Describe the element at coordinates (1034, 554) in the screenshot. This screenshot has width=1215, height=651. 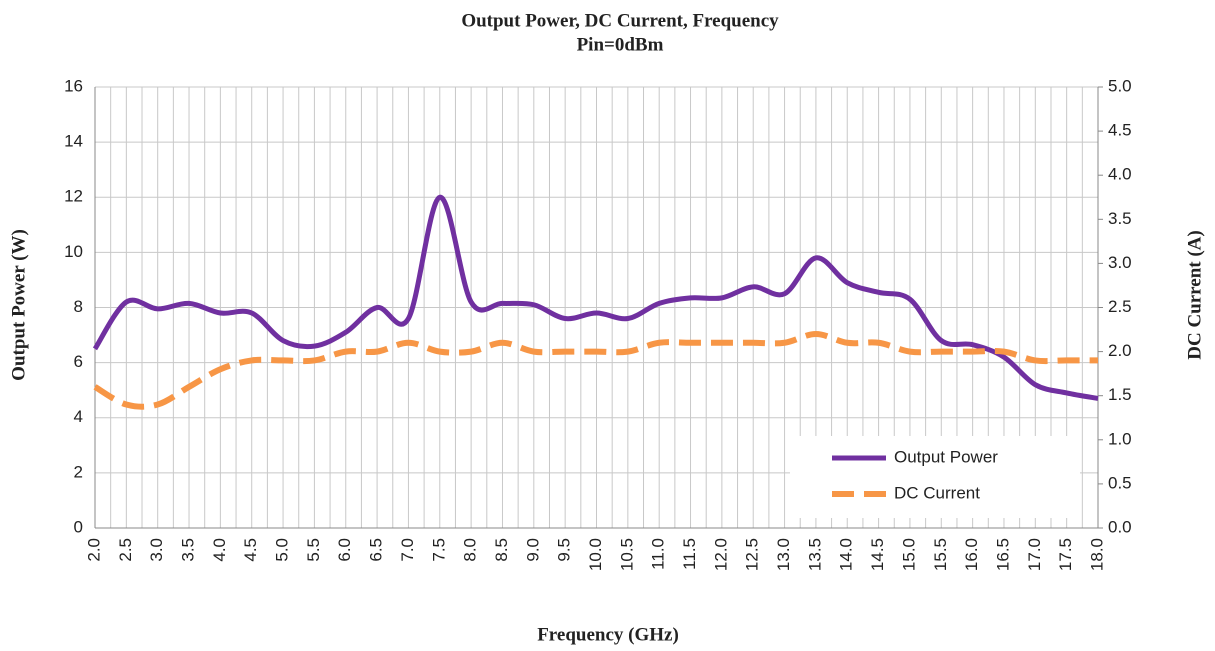
I see `x-tick-label: 17.0` at that location.